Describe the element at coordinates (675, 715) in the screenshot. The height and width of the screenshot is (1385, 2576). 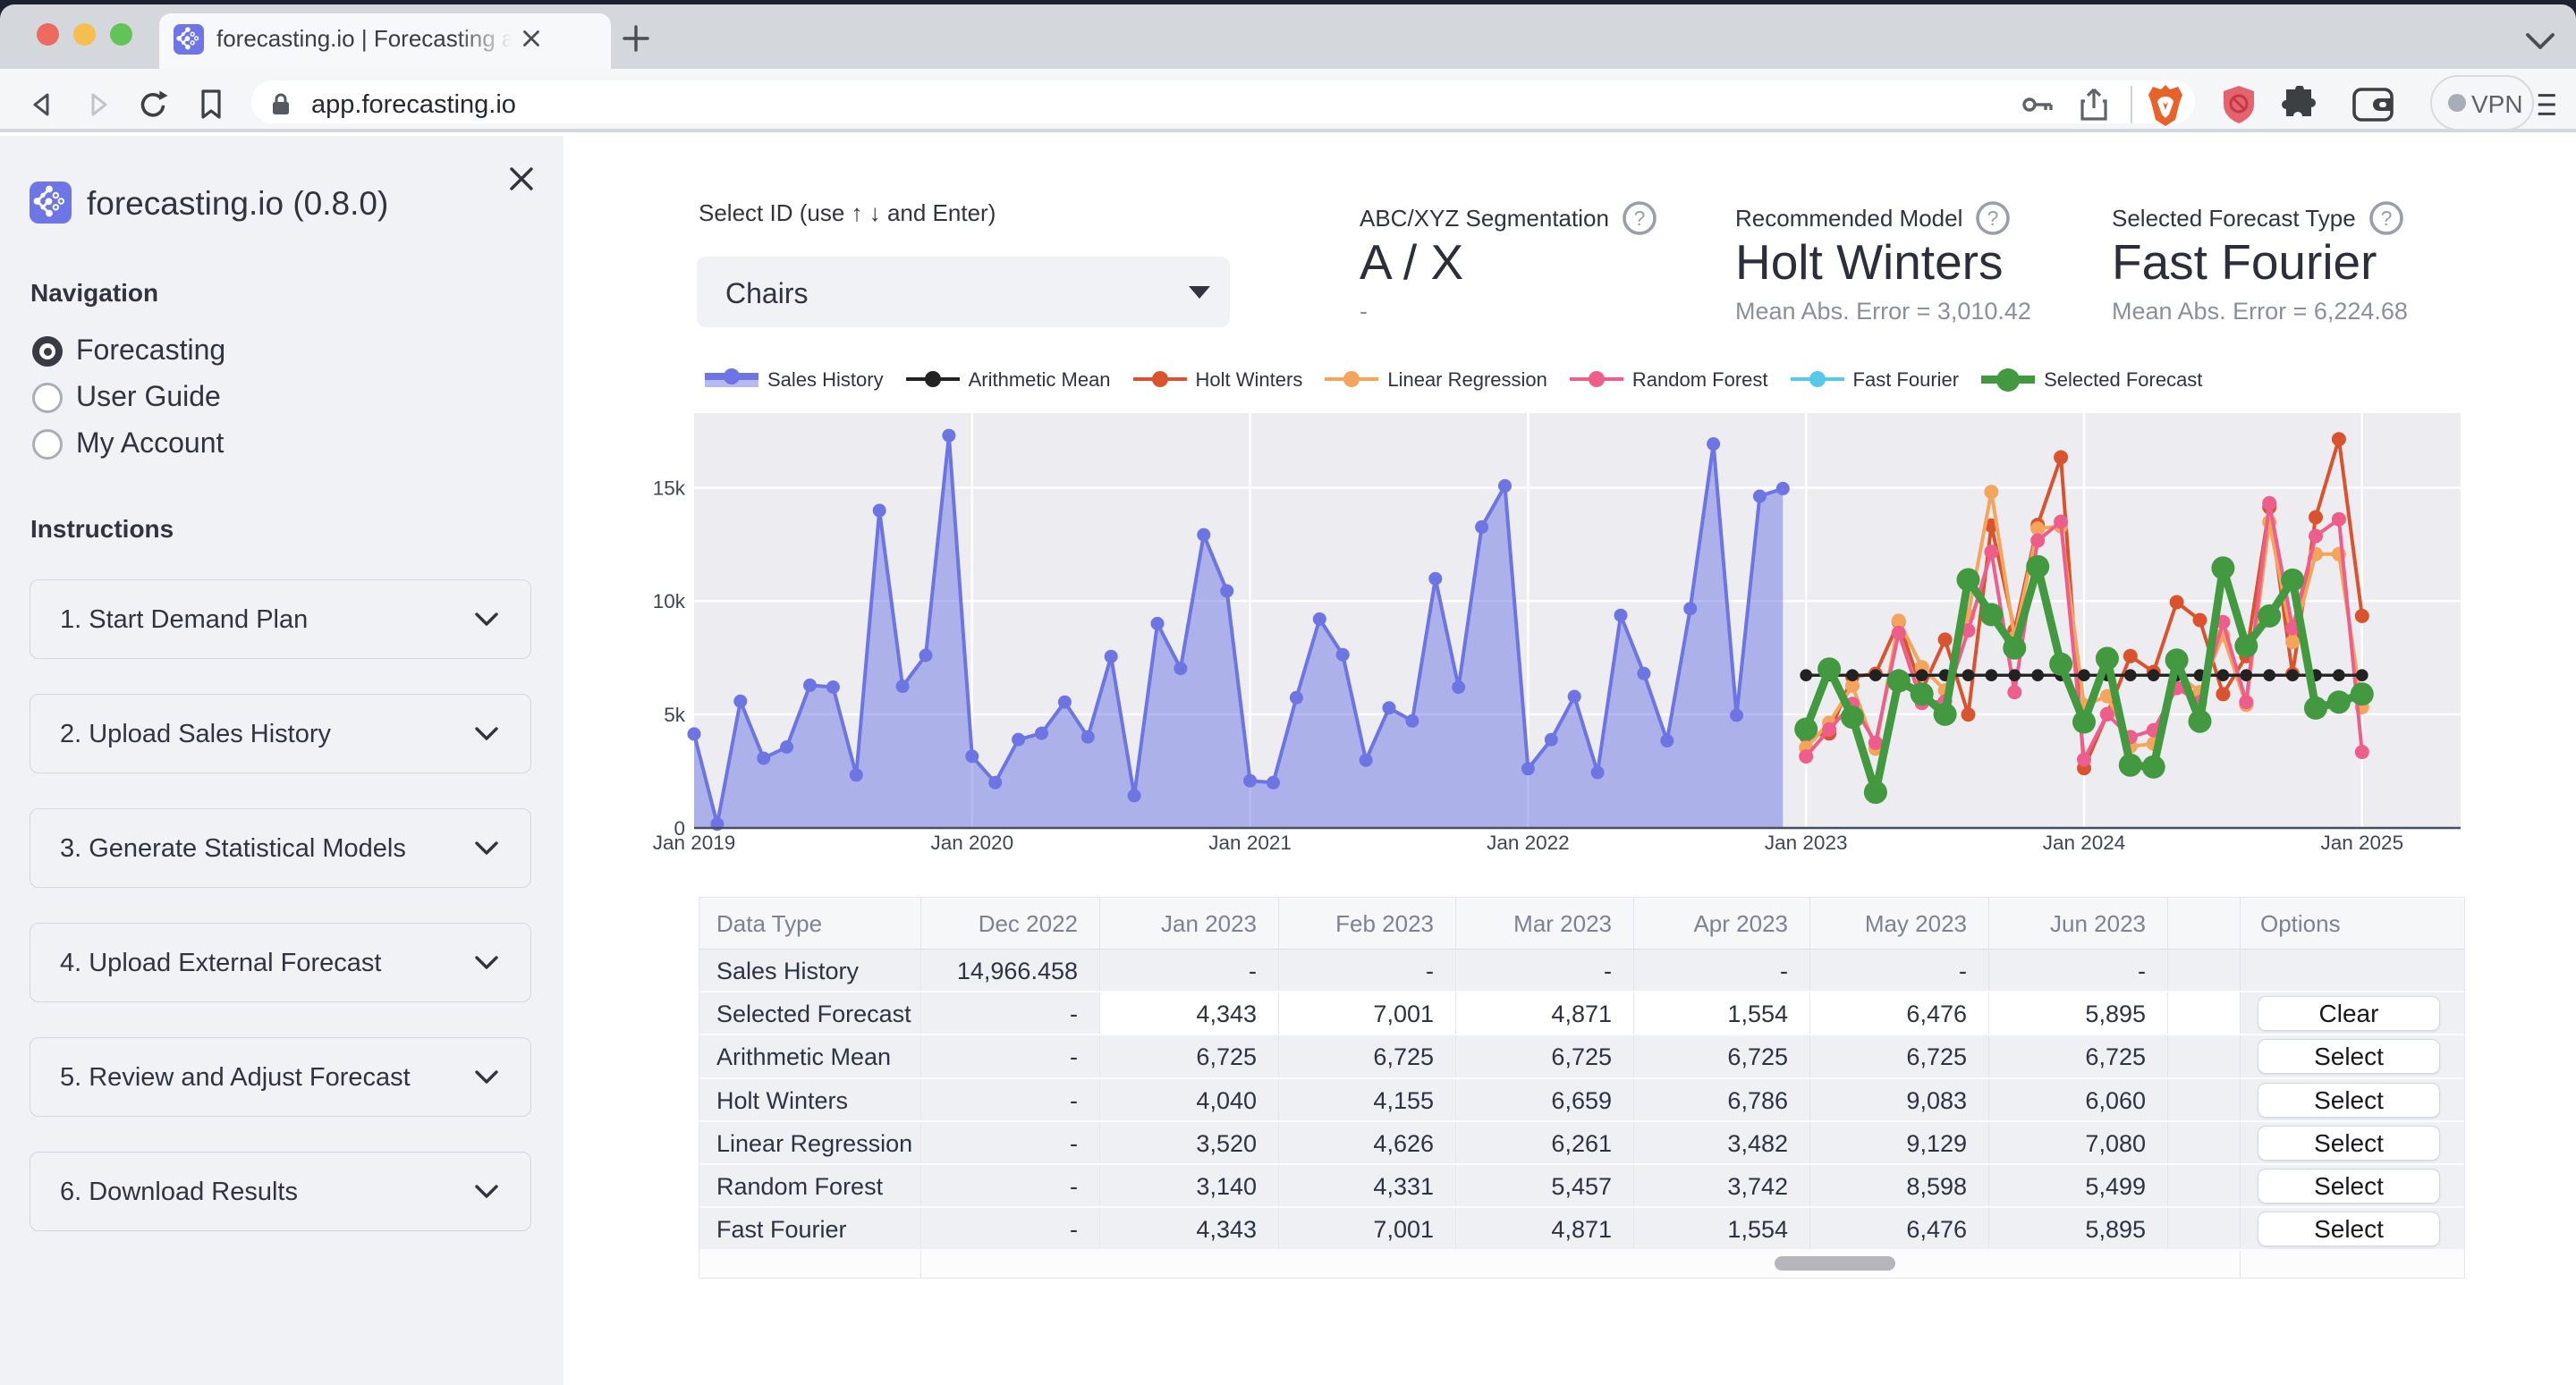
I see `svg-text: 5k` at that location.